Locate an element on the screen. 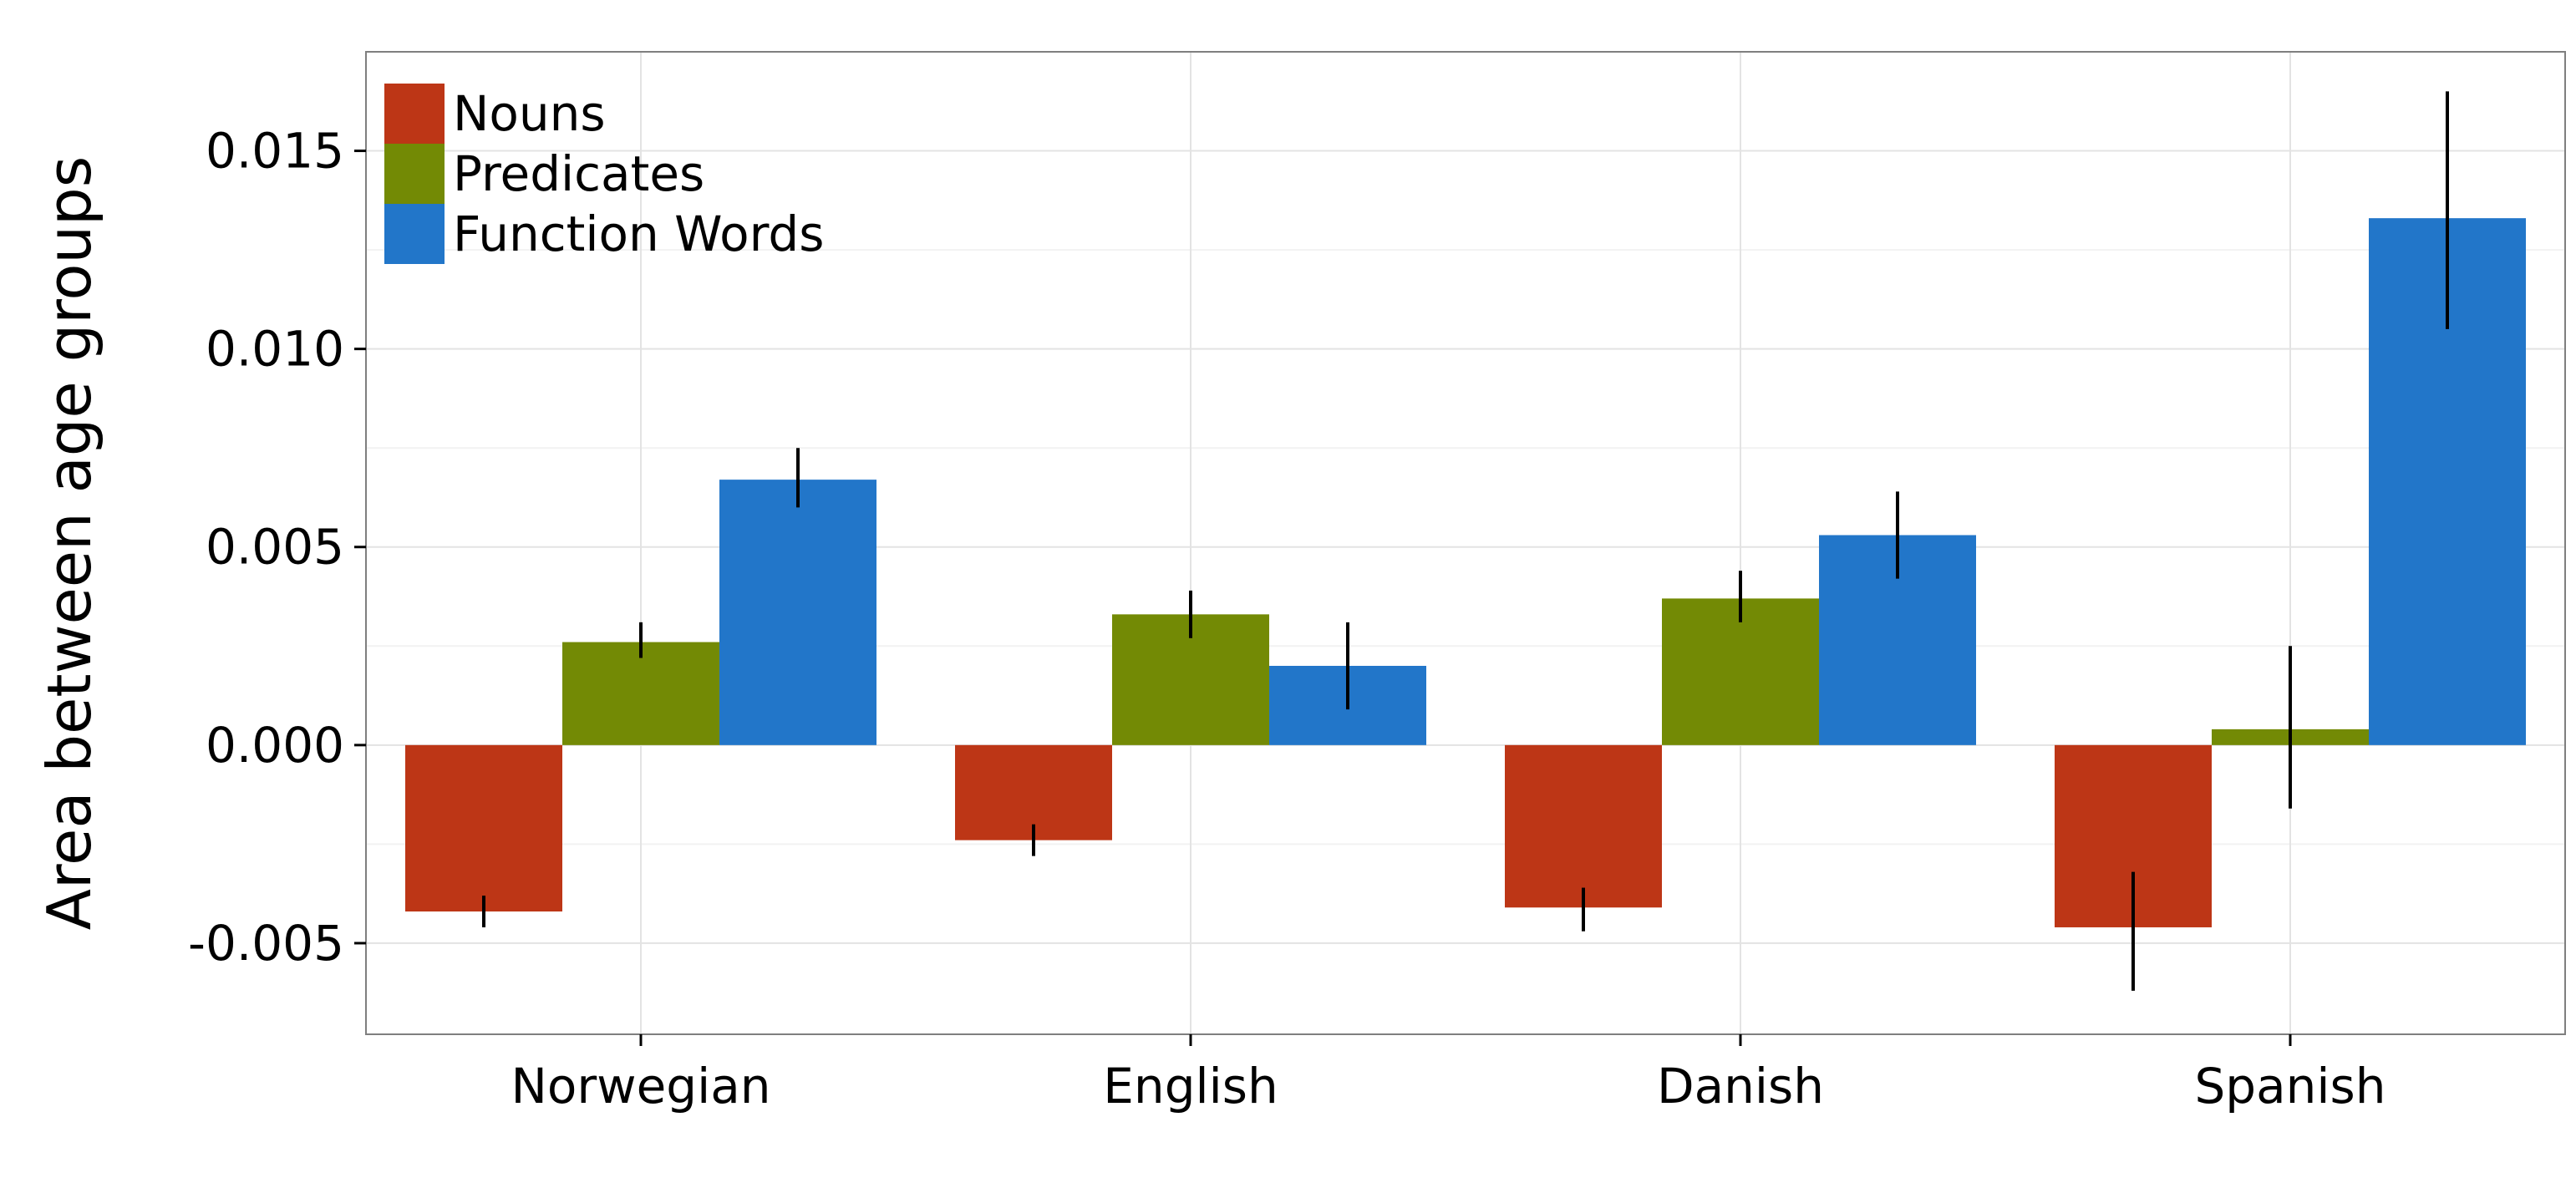  y-tick-label: 0.015 is located at coordinates (275, 151).